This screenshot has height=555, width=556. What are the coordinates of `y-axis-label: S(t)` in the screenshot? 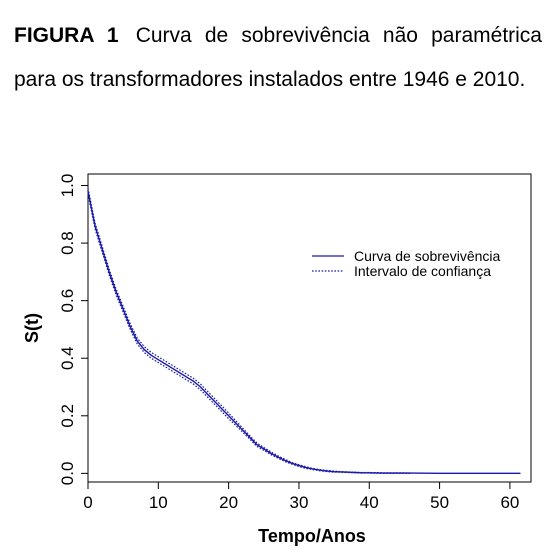 It's located at (32, 328).